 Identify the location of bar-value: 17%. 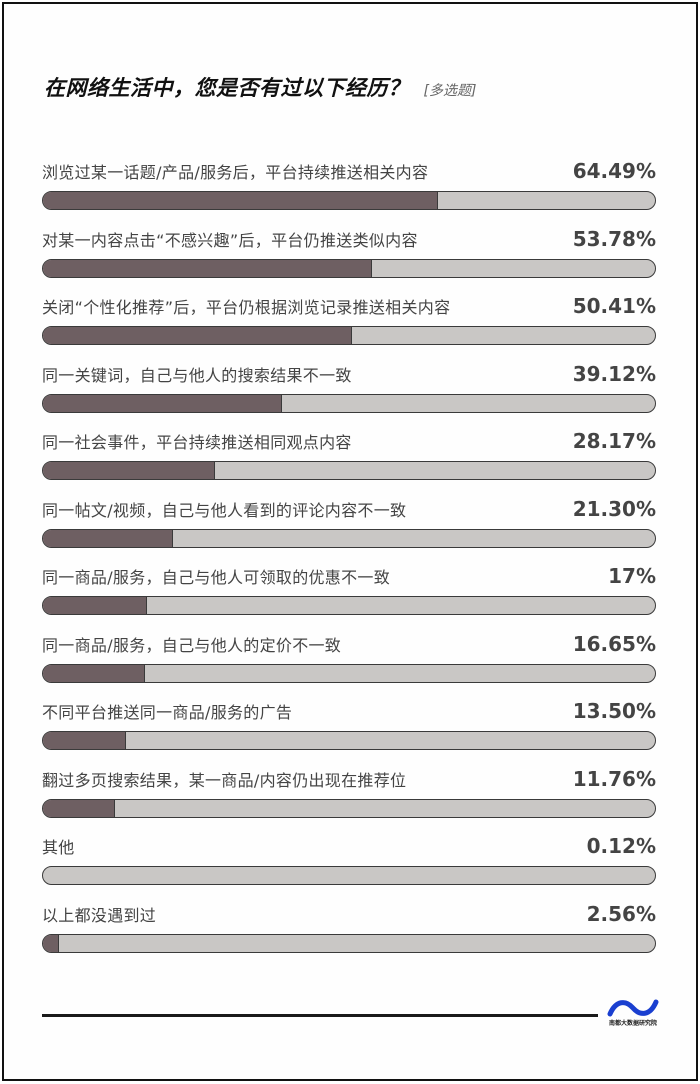
(632, 576).